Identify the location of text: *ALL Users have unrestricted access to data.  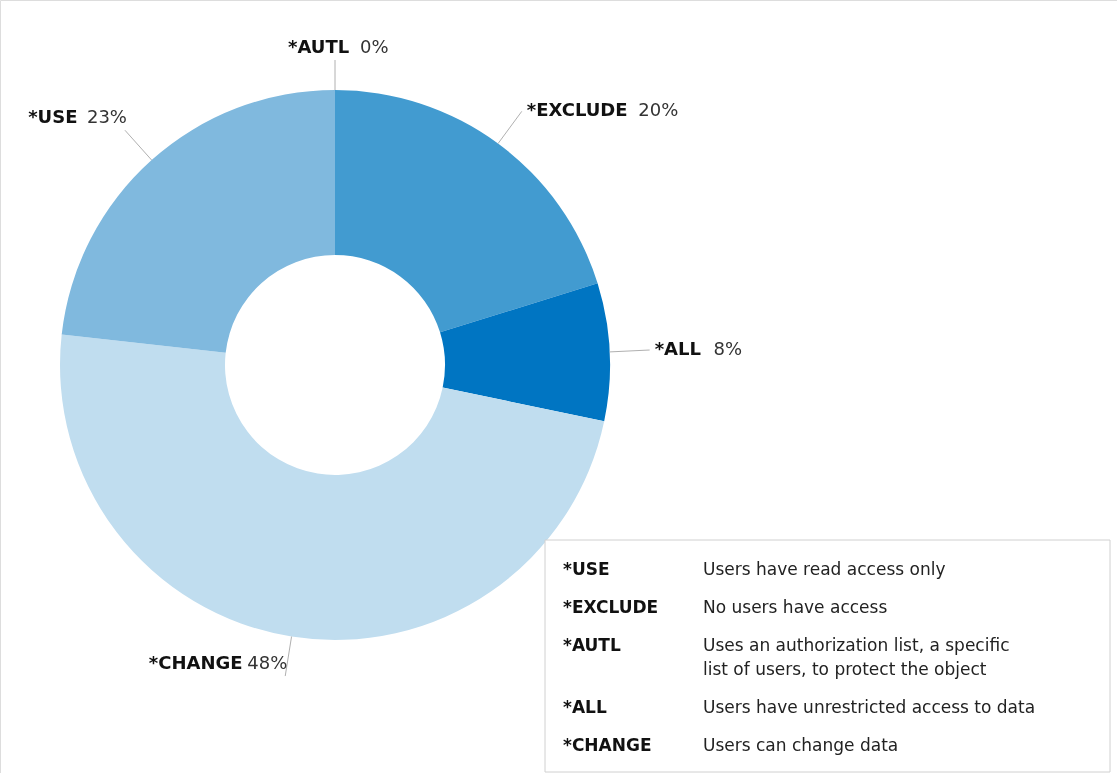
(799, 707).